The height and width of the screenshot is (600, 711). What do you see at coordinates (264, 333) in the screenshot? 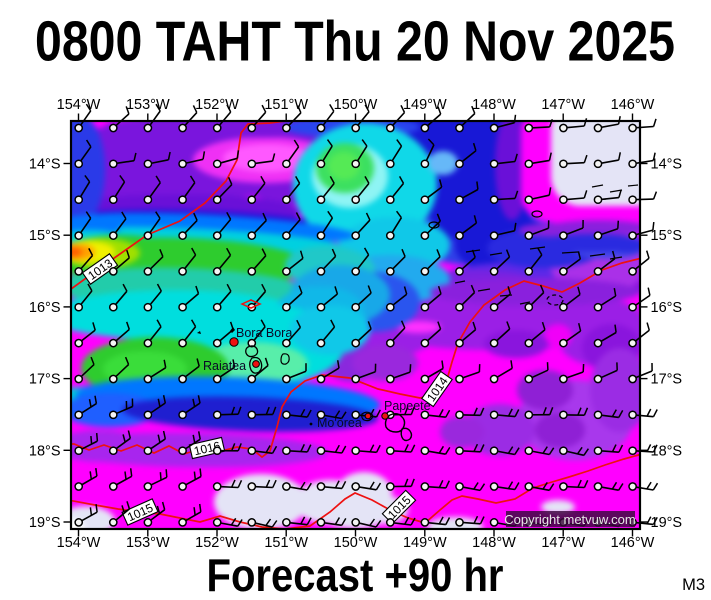
I see `svg-text: Bora Bora` at bounding box center [264, 333].